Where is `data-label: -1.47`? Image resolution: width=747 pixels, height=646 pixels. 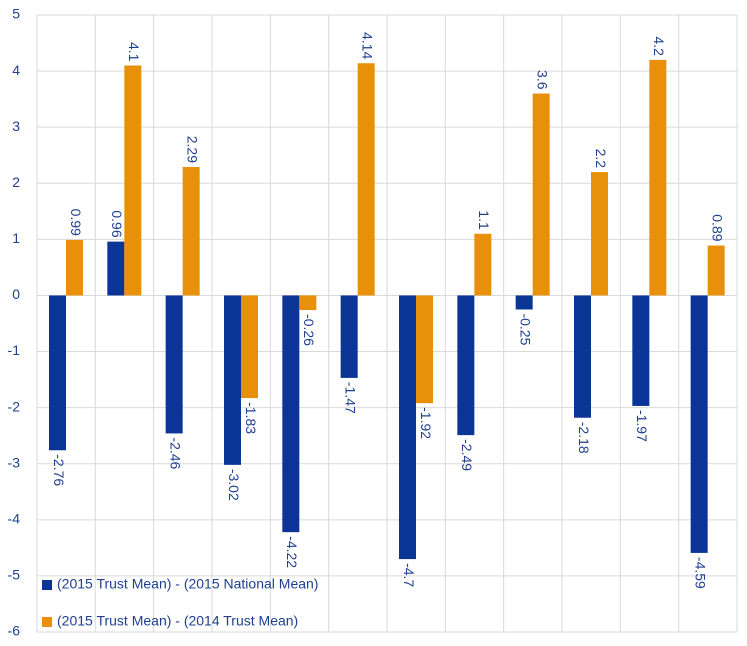 data-label: -1.47 is located at coordinates (350, 398).